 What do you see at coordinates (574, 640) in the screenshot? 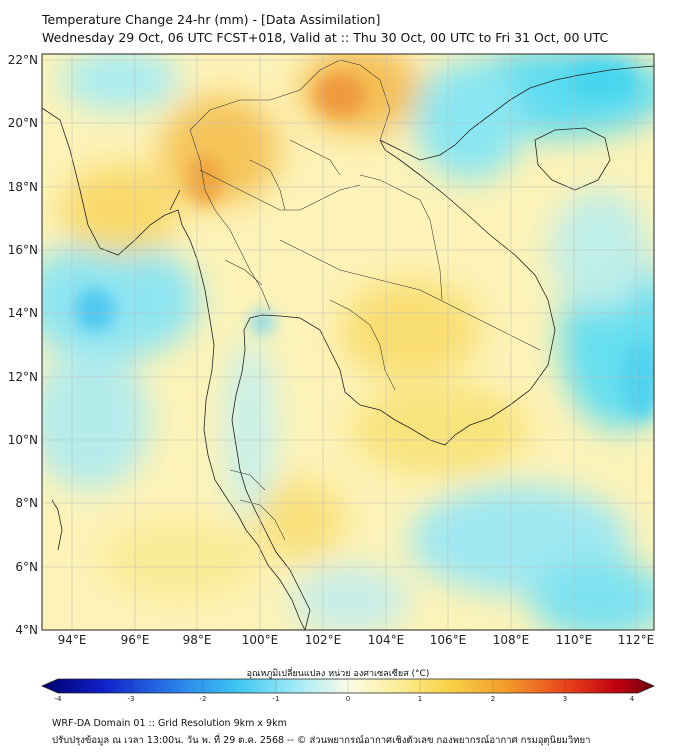
I see `lon-tick: 110°E` at bounding box center [574, 640].